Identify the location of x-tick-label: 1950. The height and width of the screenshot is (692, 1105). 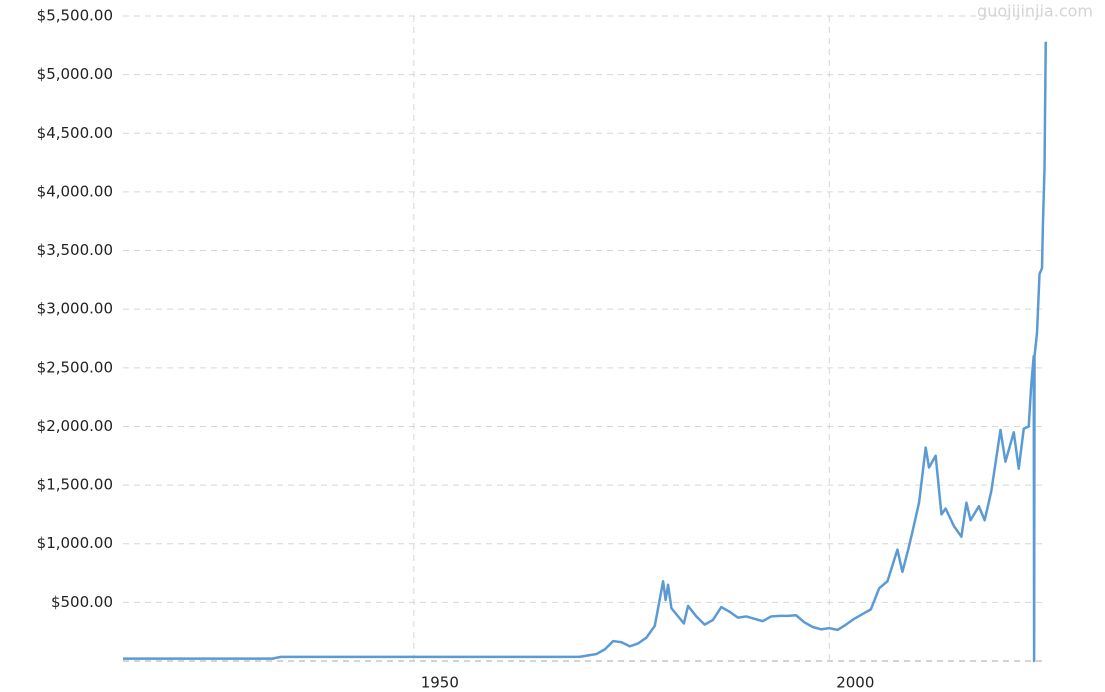
(440, 683).